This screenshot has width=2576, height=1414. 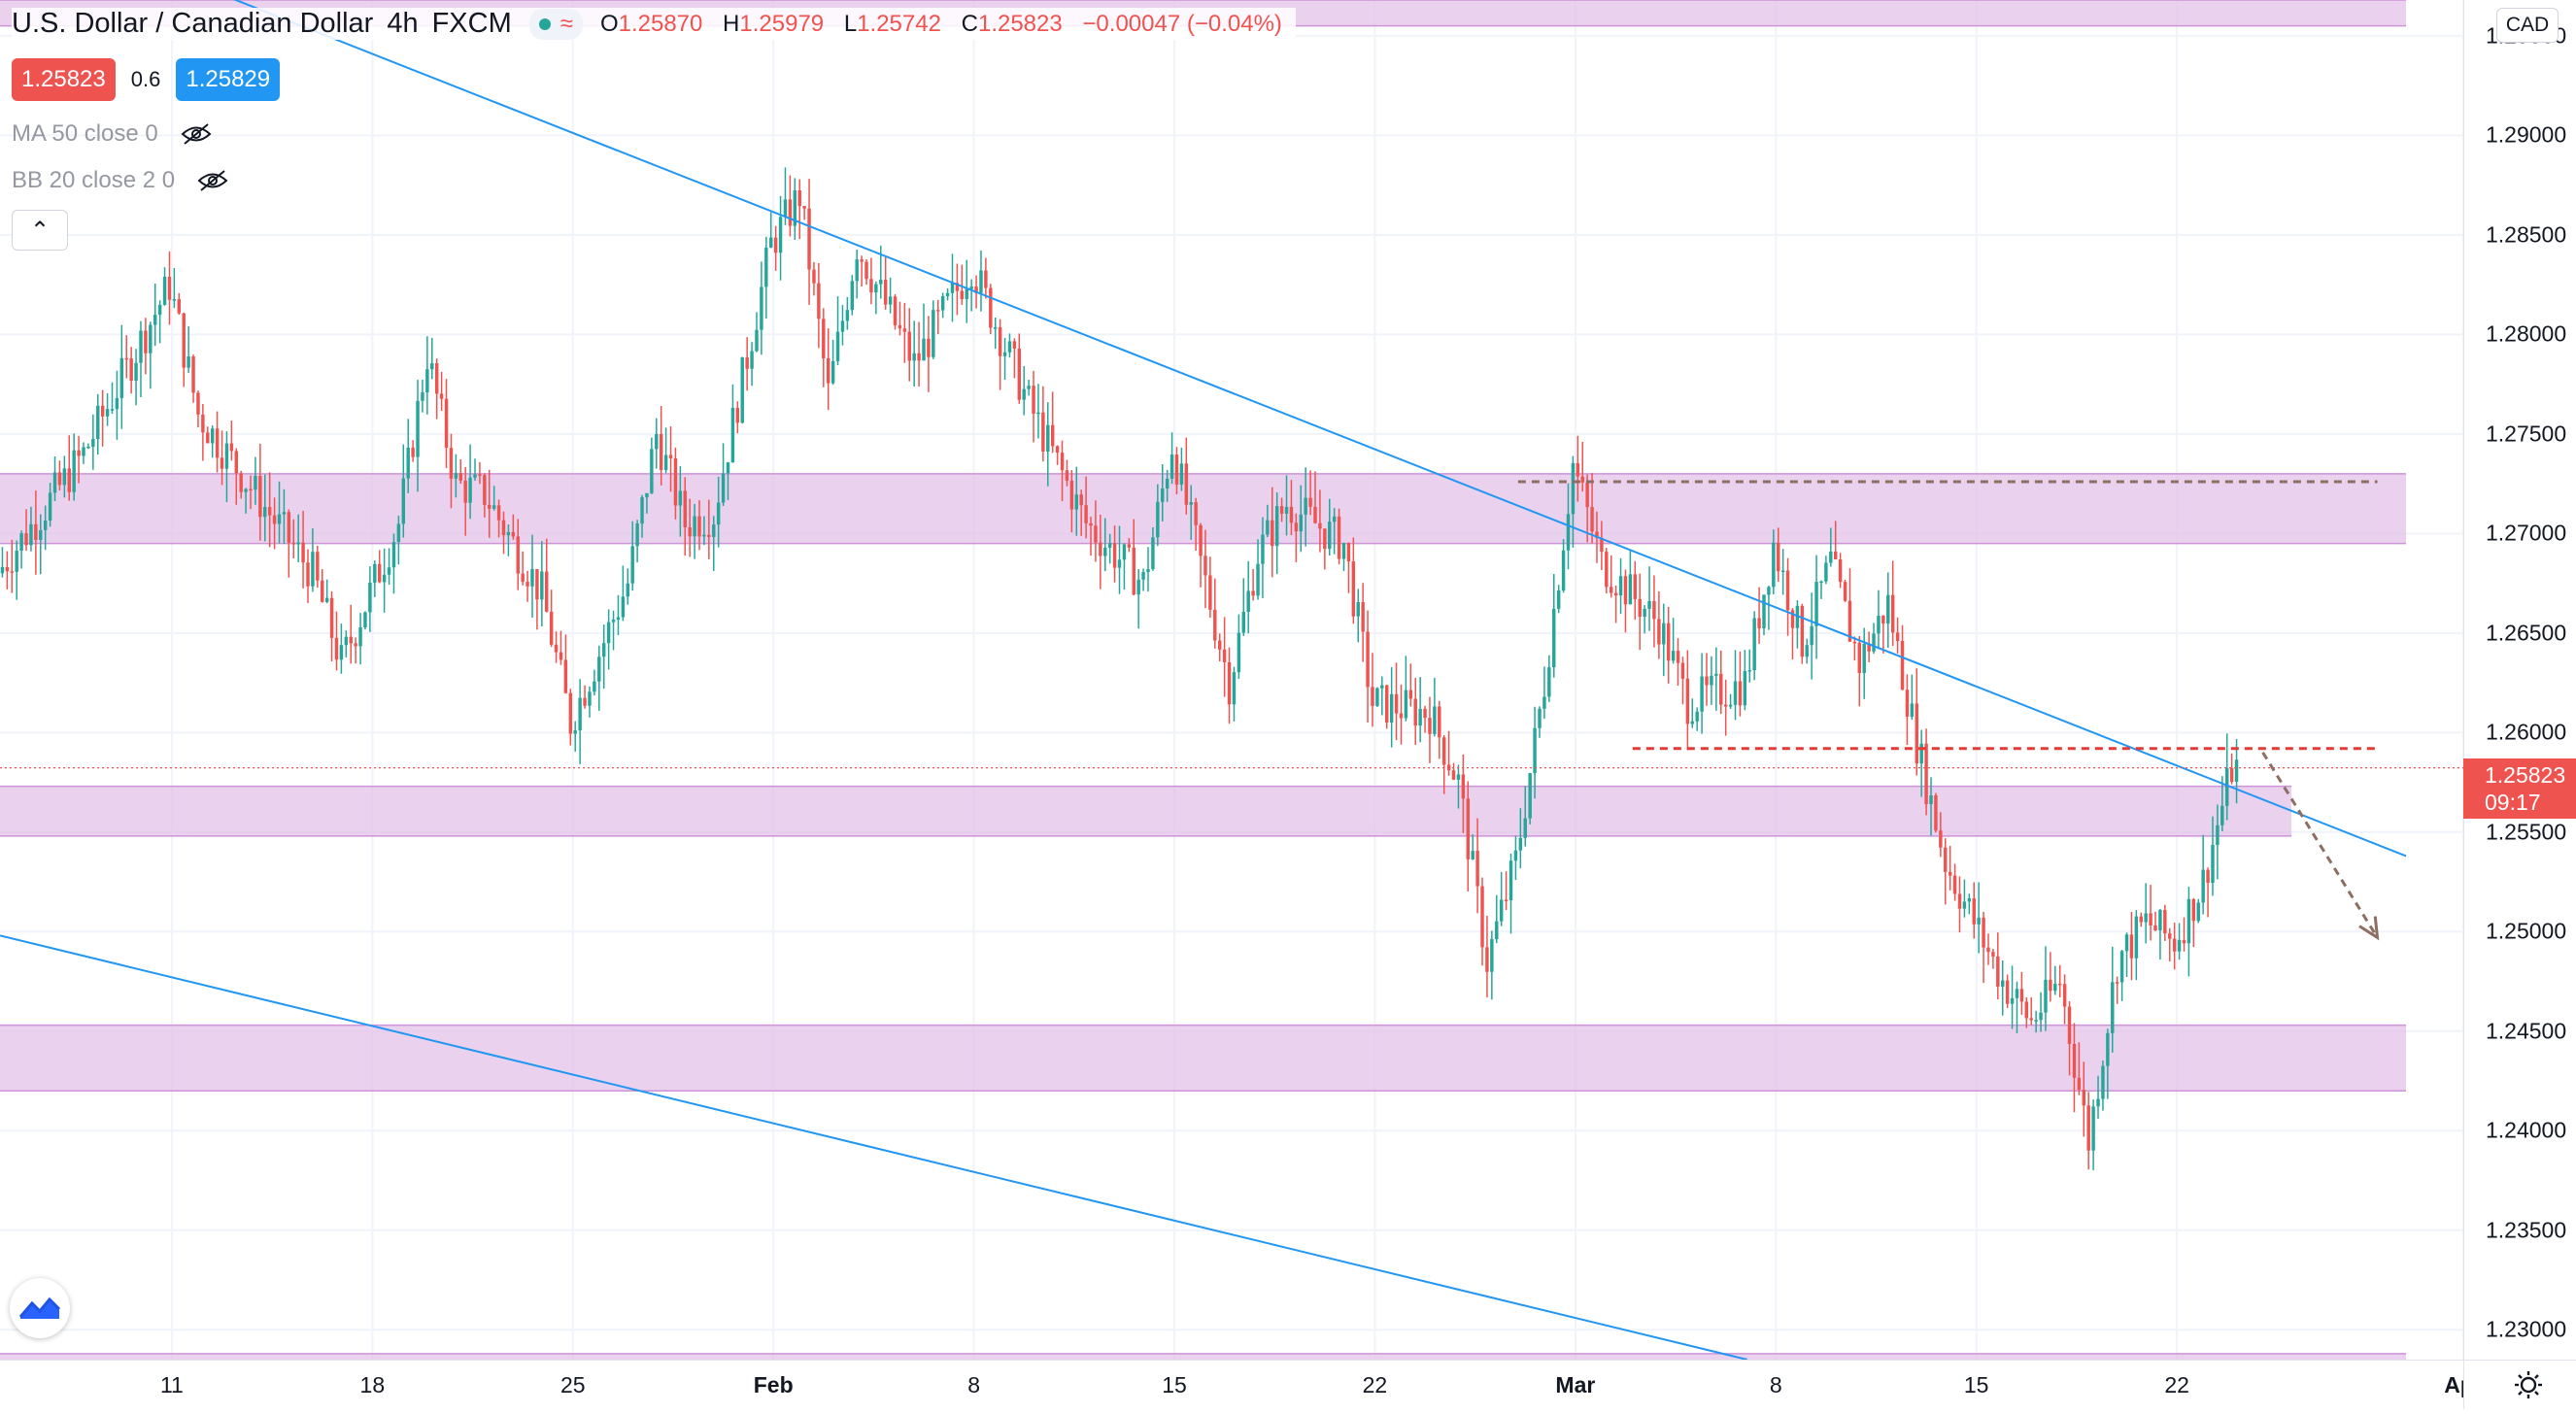 What do you see at coordinates (782, 23) in the screenshot?
I see `high-value: 1.25979` at bounding box center [782, 23].